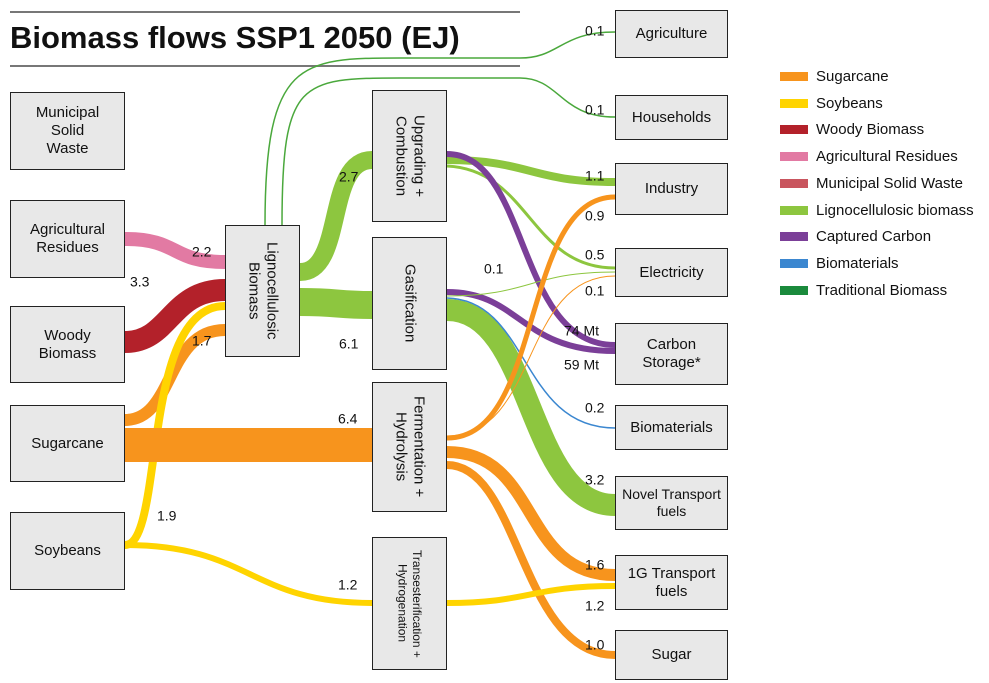  I want to click on flow-label: 1.0, so click(595, 645).